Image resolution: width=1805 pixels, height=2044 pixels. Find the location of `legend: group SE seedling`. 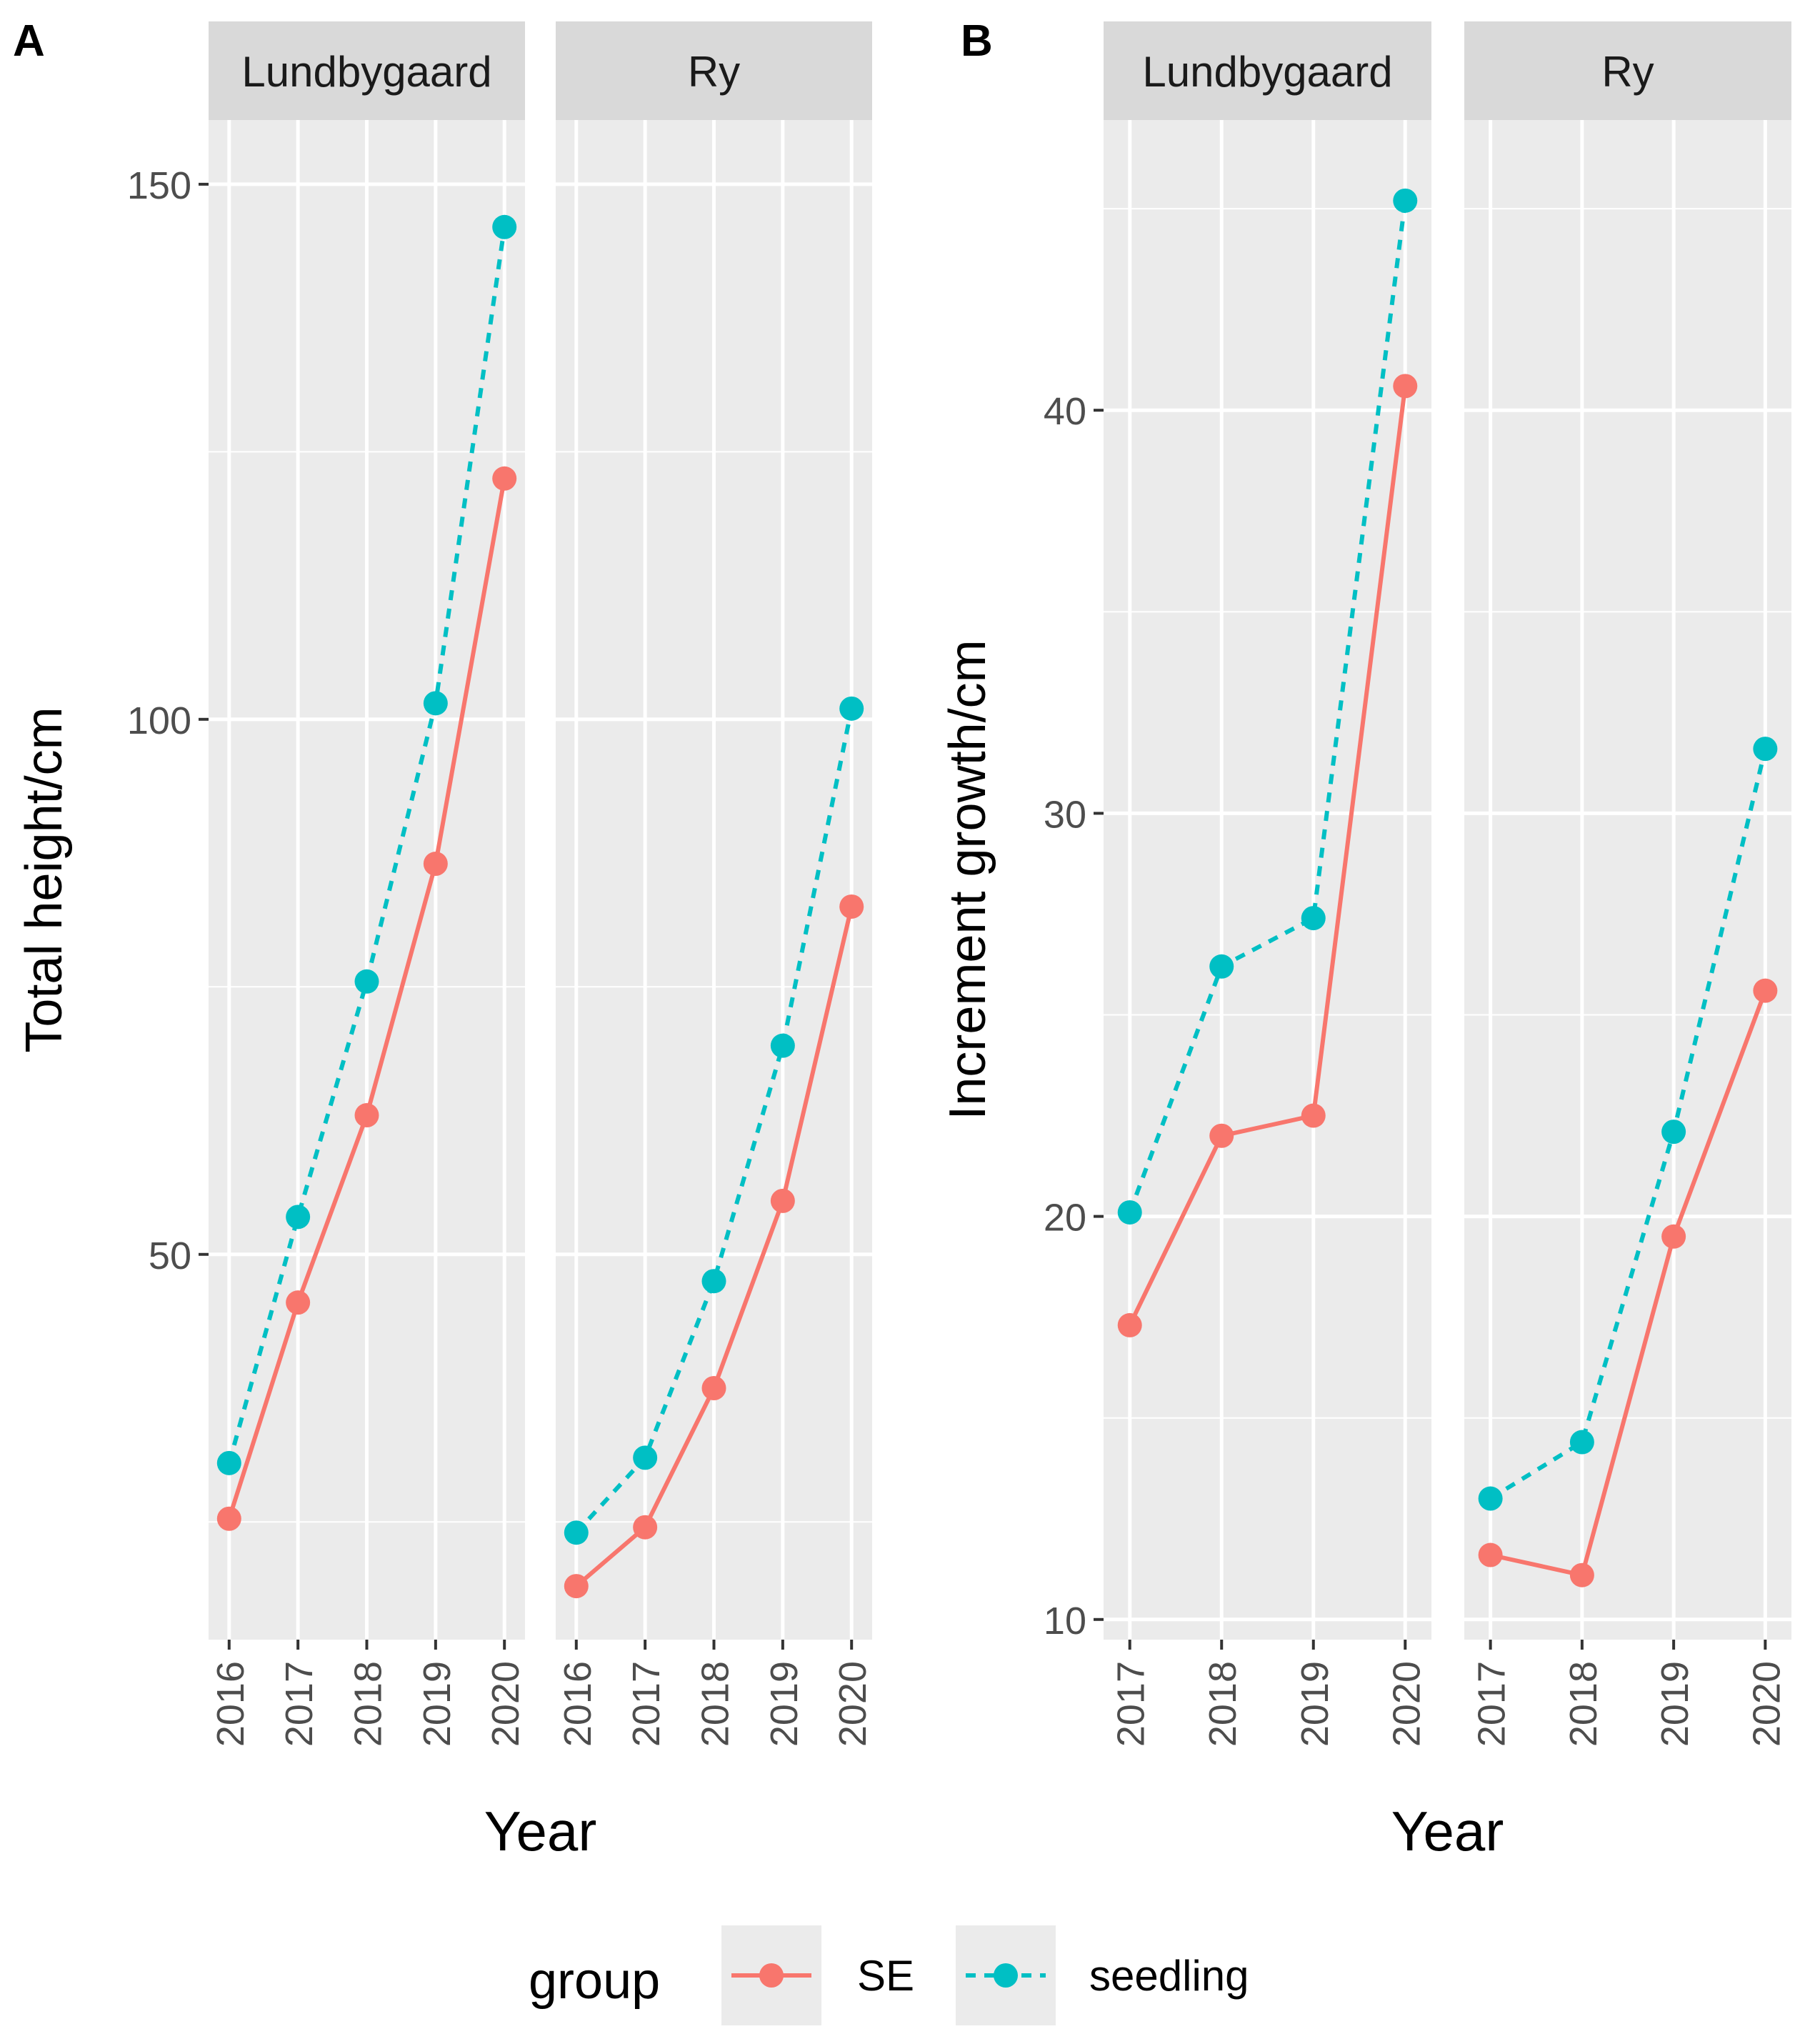

legend: group SE seedling is located at coordinates (889, 1975).